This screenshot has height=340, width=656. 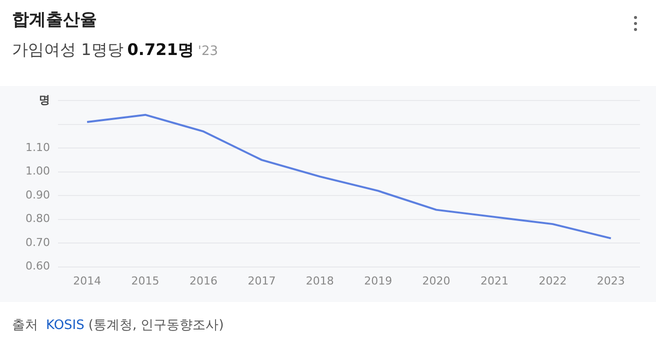 I want to click on x-tick-label: 2019, so click(x=378, y=281).